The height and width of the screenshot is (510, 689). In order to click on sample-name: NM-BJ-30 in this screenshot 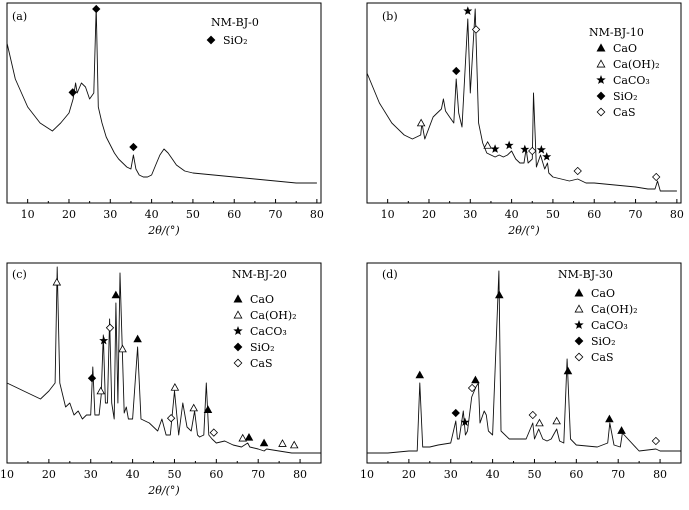, I will do `click(585, 274)`.